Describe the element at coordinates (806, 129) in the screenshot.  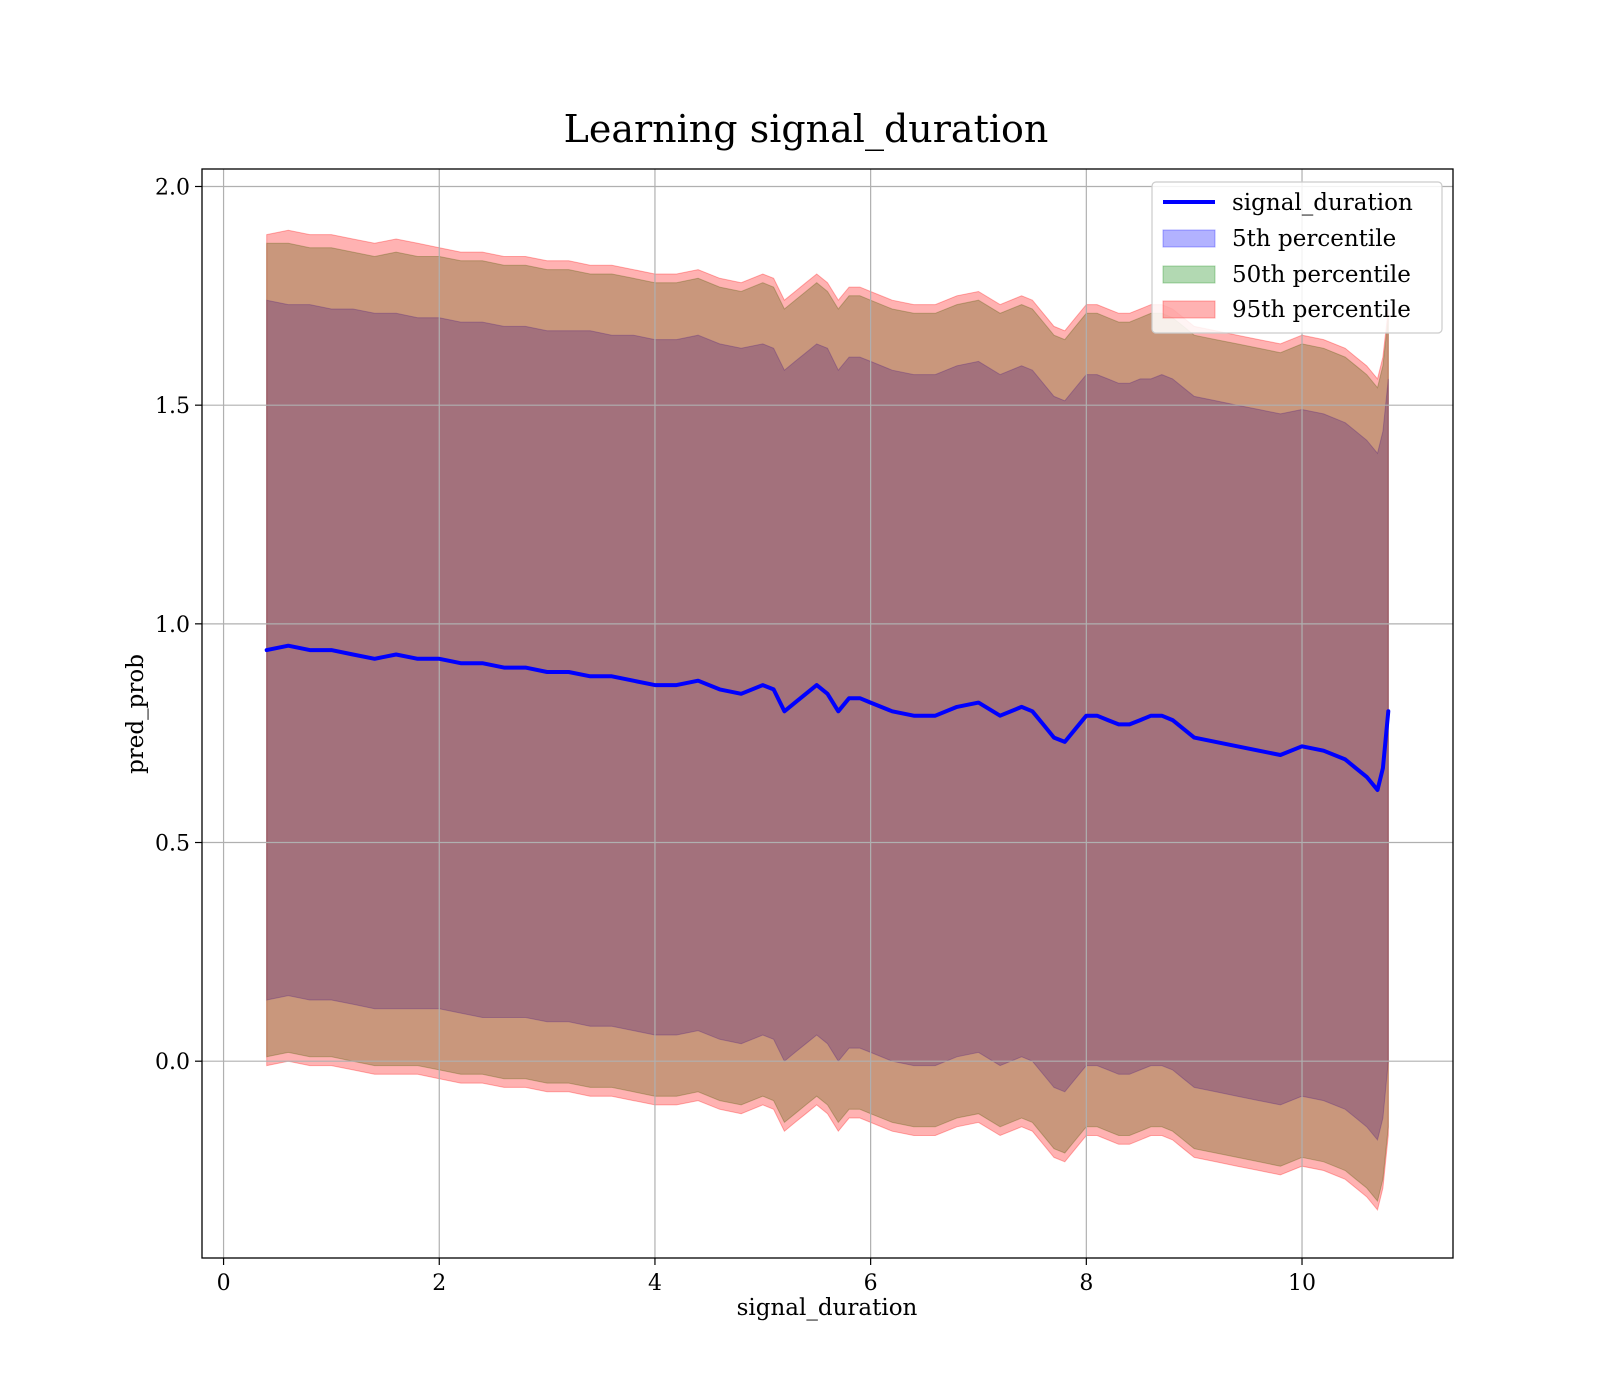
I see `chart-title: Learning signal_duration` at that location.